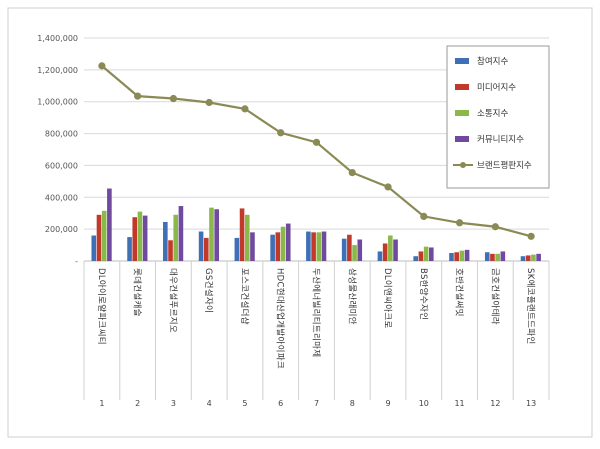 The width and height of the screenshot is (600, 449). Describe the element at coordinates (352, 403) in the screenshot. I see `x-number-label: 8` at that location.